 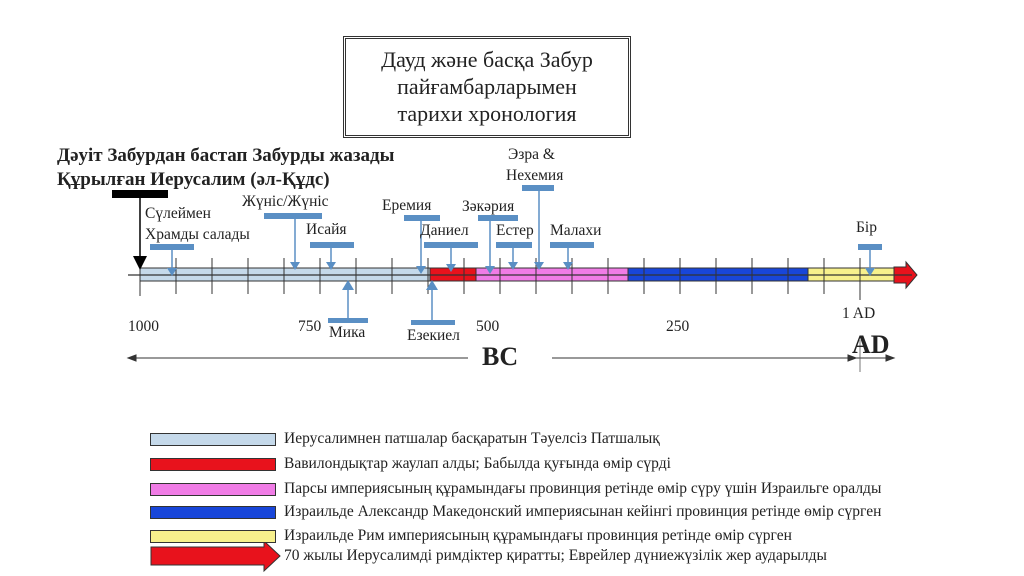 I want to click on heading-david: Дәуіт Забурдан бастап Забурды жазады, so click(x=226, y=155).